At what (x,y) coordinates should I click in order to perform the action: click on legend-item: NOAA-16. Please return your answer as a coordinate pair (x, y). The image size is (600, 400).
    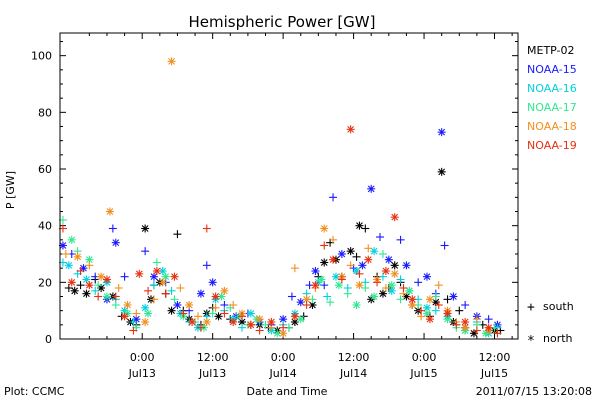
    Looking at the image, I should click on (552, 88).